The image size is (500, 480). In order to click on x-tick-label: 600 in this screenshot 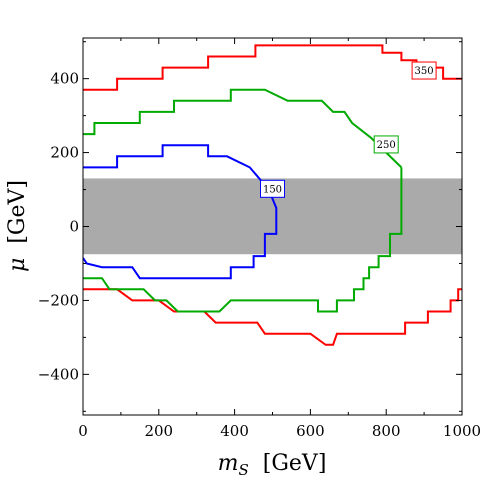, I will do `click(310, 431)`.